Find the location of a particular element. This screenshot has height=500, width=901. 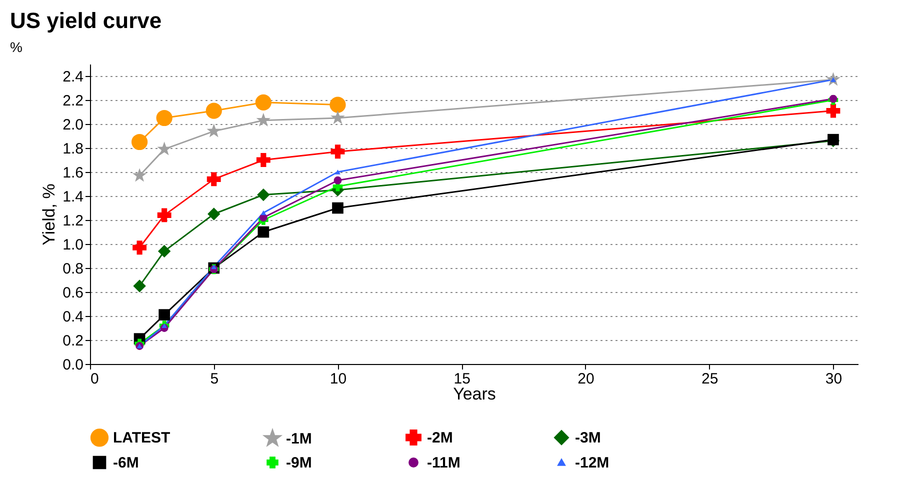

x-tick-label: 15 is located at coordinates (462, 379).